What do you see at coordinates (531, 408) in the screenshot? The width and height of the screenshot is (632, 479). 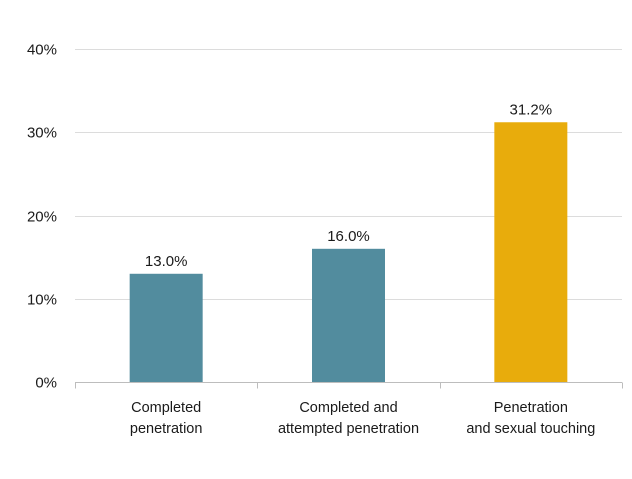 I see `x-tick-label: Penetration` at bounding box center [531, 408].